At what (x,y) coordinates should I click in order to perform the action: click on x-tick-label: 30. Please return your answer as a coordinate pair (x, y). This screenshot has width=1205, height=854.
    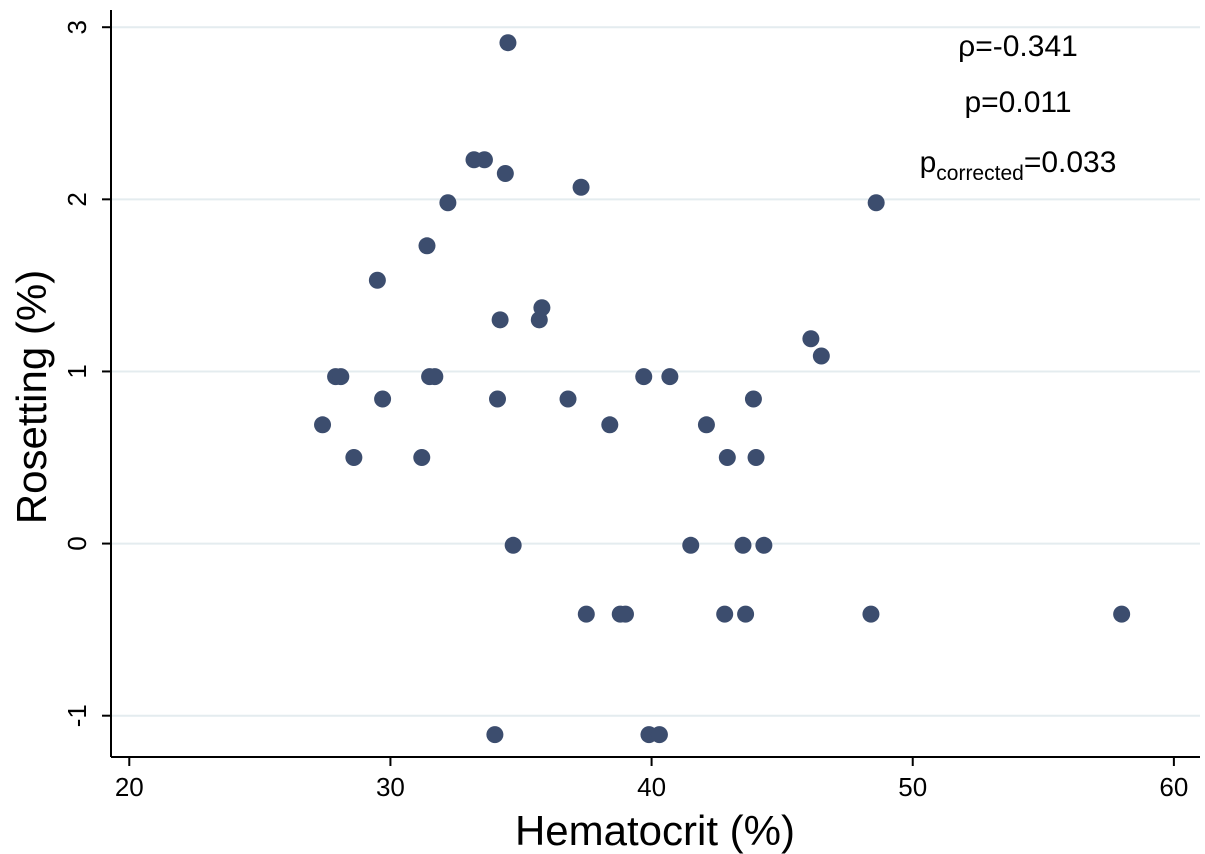
    Looking at the image, I should click on (390, 787).